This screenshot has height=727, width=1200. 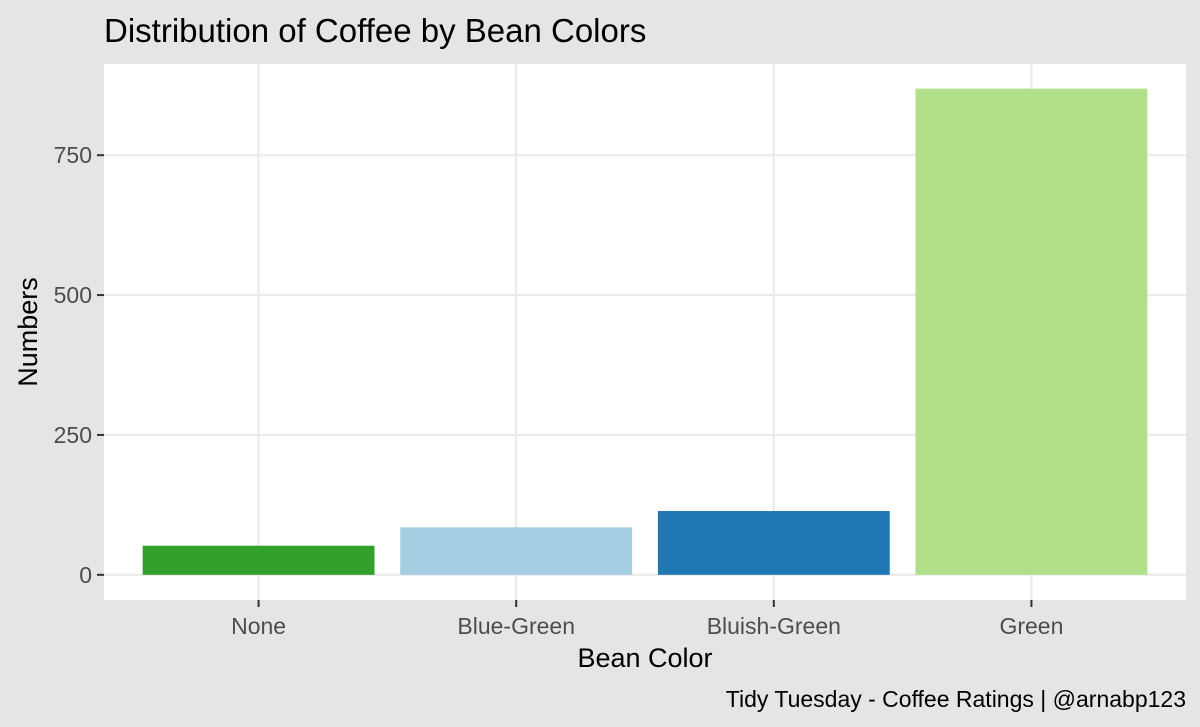 I want to click on bar-bluish-green, so click(x=773, y=543).